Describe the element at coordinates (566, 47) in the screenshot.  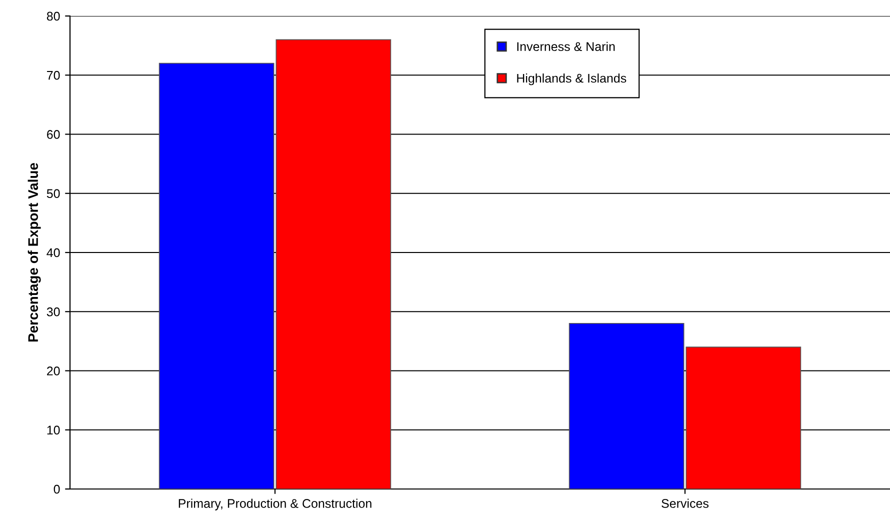
I see `legend-label: Inverness & Narin` at that location.